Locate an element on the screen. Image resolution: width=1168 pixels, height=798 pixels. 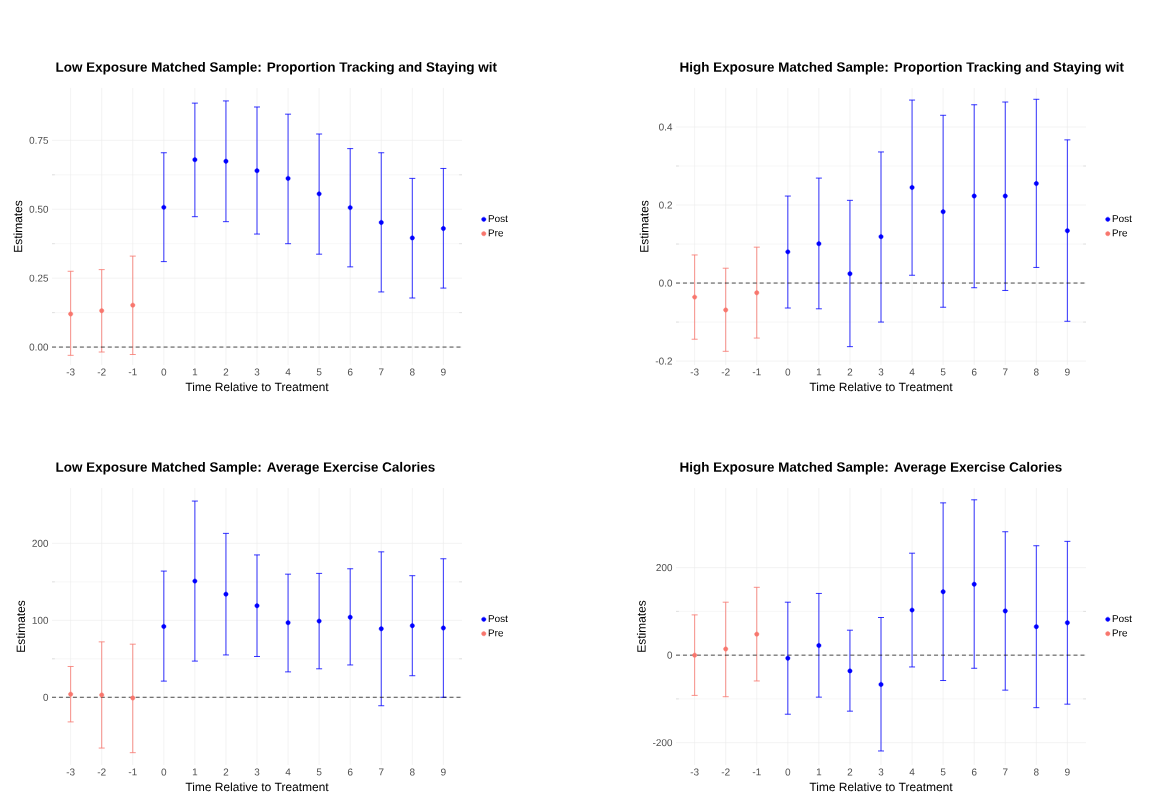
y-tick-label: 100 is located at coordinates (40, 620).